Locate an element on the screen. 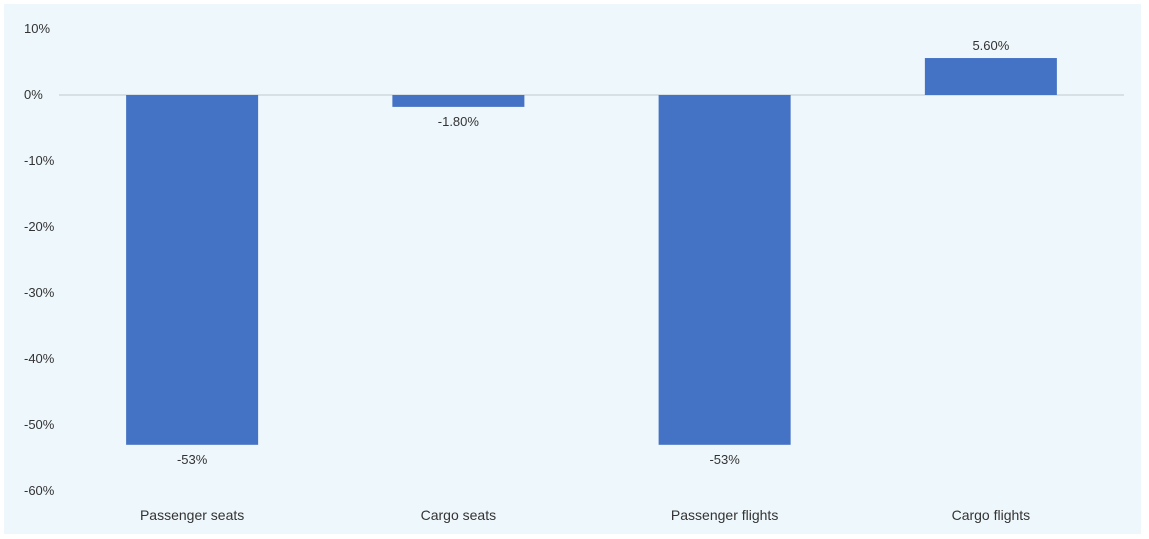  y-tick-label: 10% is located at coordinates (37, 28).